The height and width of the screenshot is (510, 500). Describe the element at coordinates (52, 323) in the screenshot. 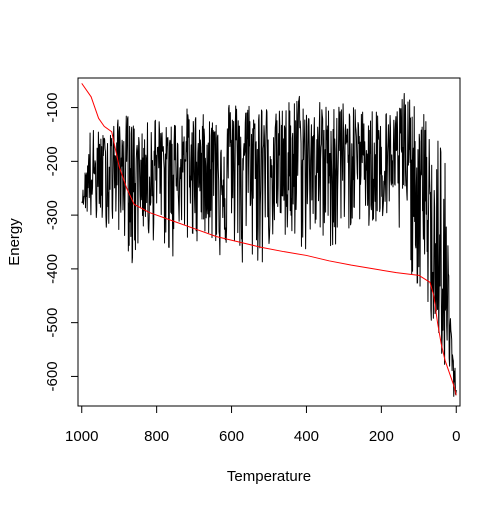

I see `y-tick-label: -500` at that location.